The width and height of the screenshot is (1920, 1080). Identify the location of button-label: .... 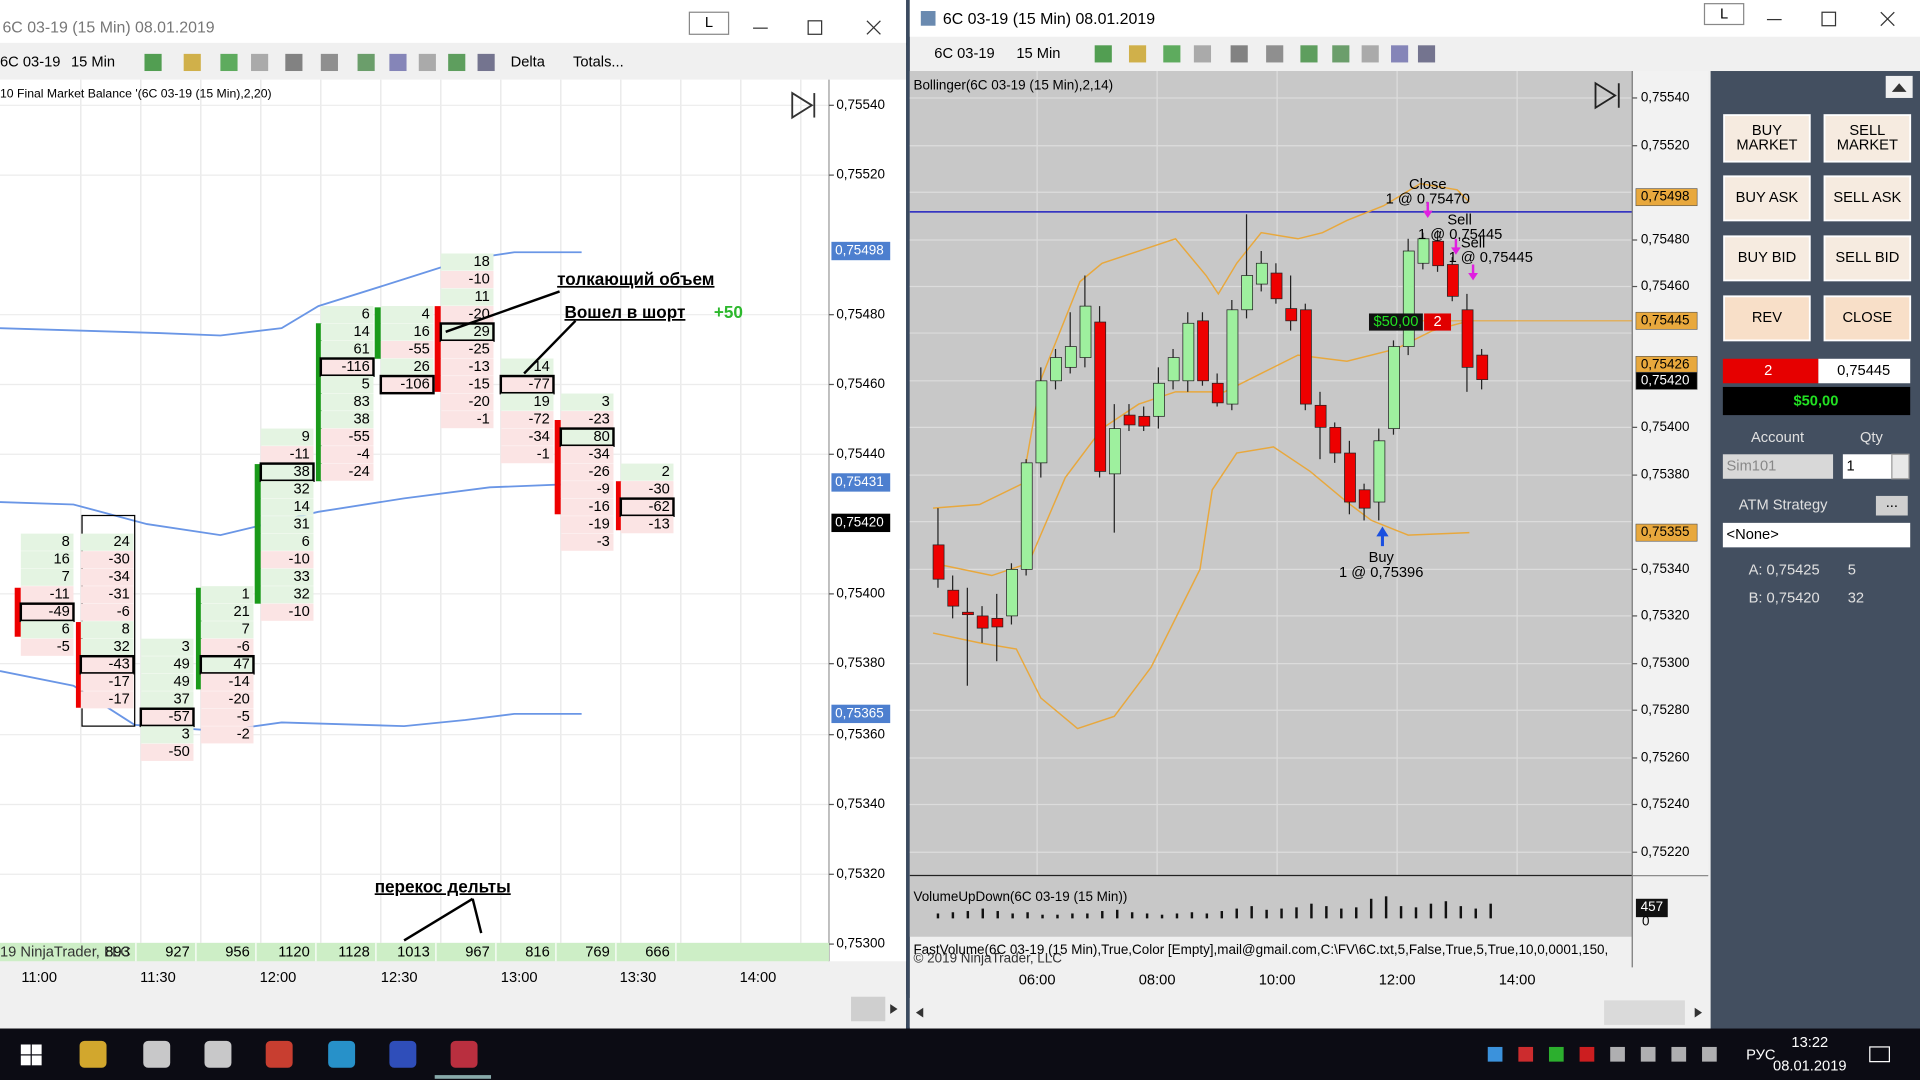
(1892, 503).